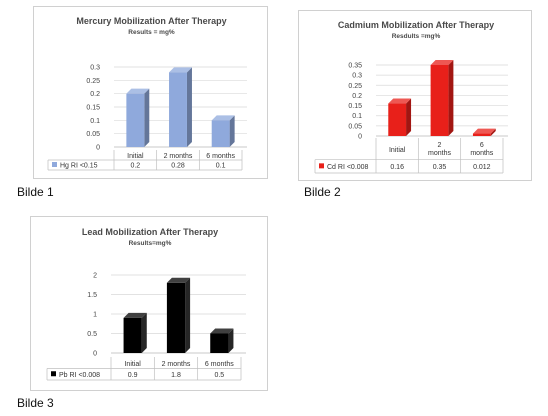  What do you see at coordinates (54, 164) in the screenshot?
I see `mercury-legend-swatch` at bounding box center [54, 164].